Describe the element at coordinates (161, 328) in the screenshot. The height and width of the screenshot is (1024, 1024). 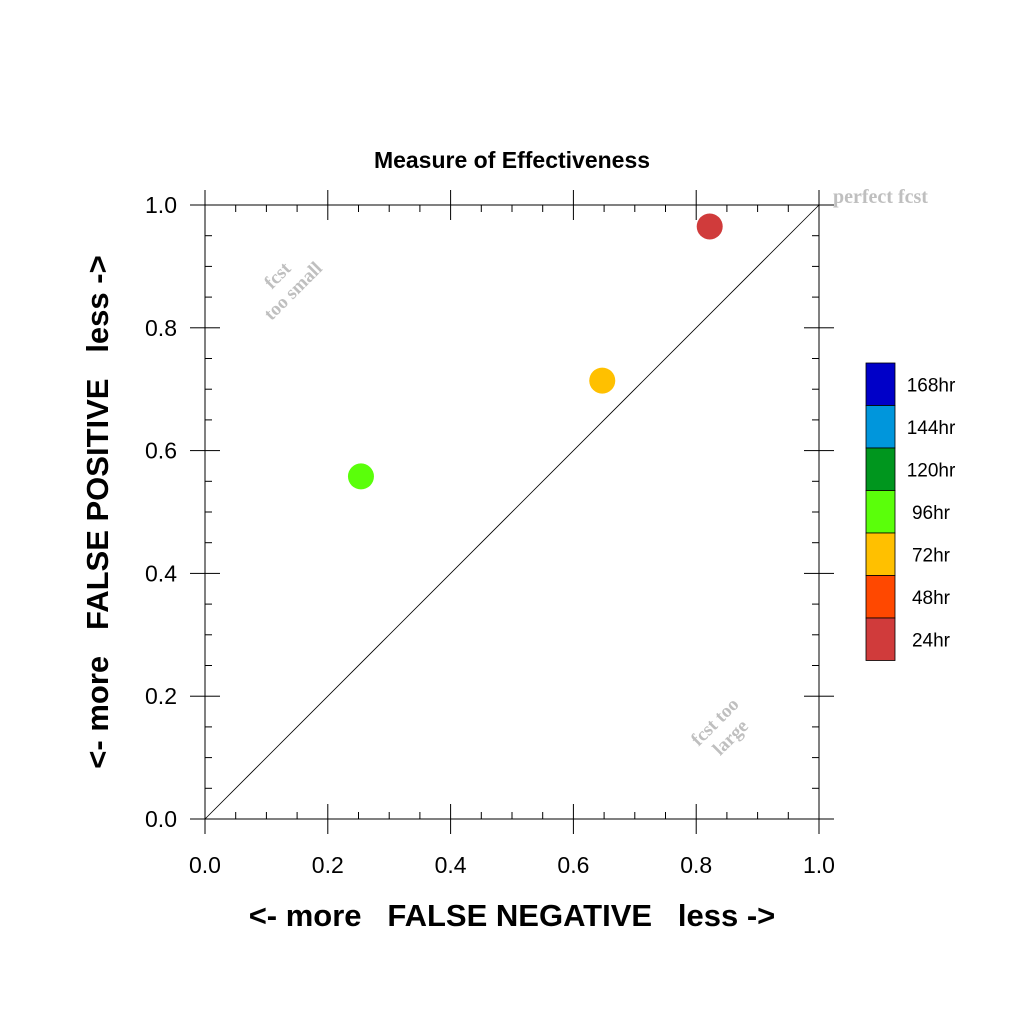
I see `y-tick-label: 0.8` at that location.